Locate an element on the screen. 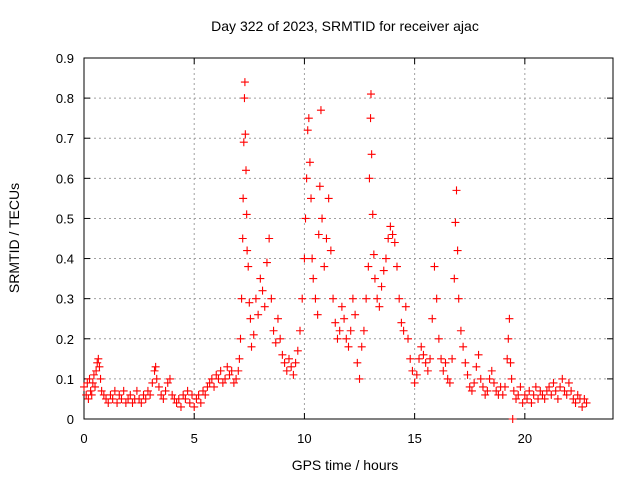 The image size is (640, 480). x-tick-label: 5 is located at coordinates (194, 438).